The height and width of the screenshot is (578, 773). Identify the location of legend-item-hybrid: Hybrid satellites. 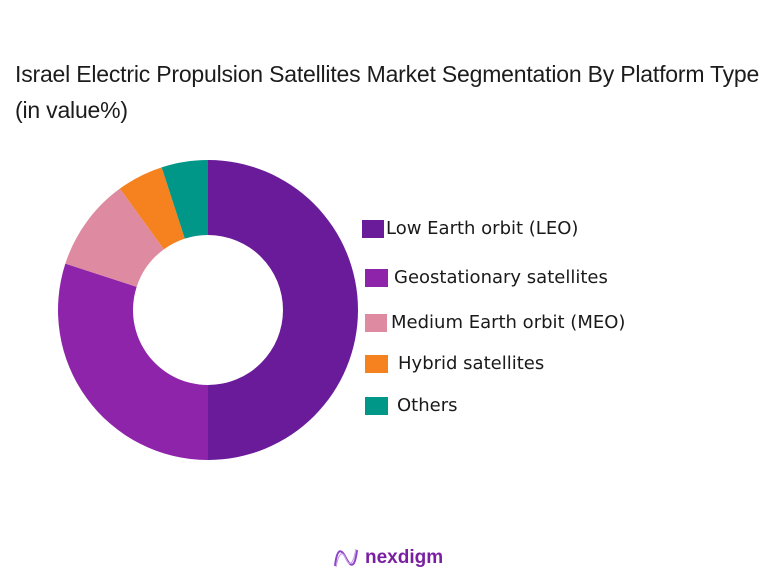
(454, 363).